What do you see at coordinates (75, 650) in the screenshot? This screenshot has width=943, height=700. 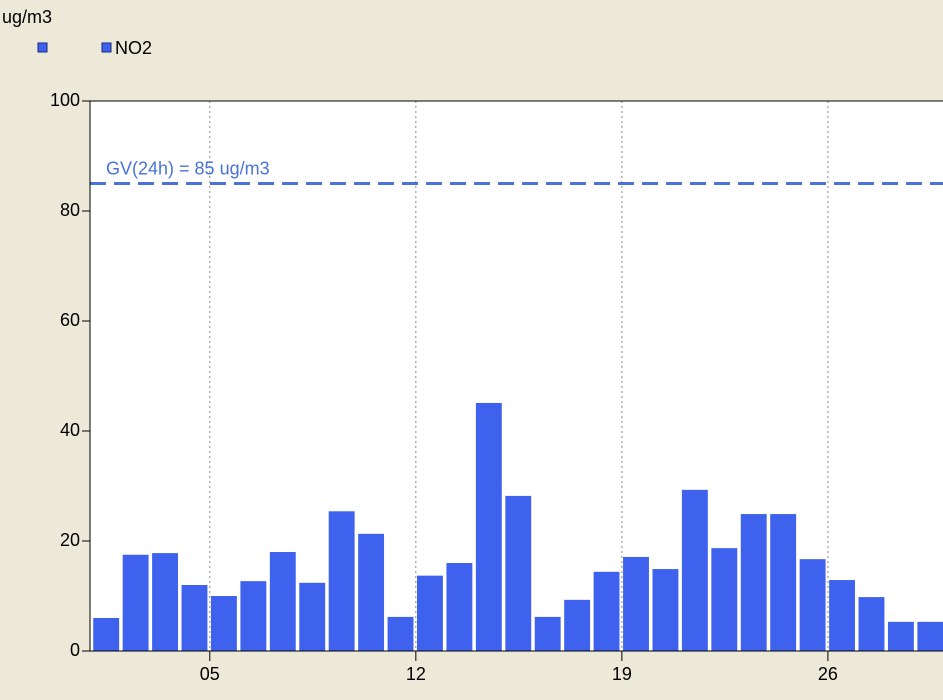 I see `y-tick-label: 0` at bounding box center [75, 650].